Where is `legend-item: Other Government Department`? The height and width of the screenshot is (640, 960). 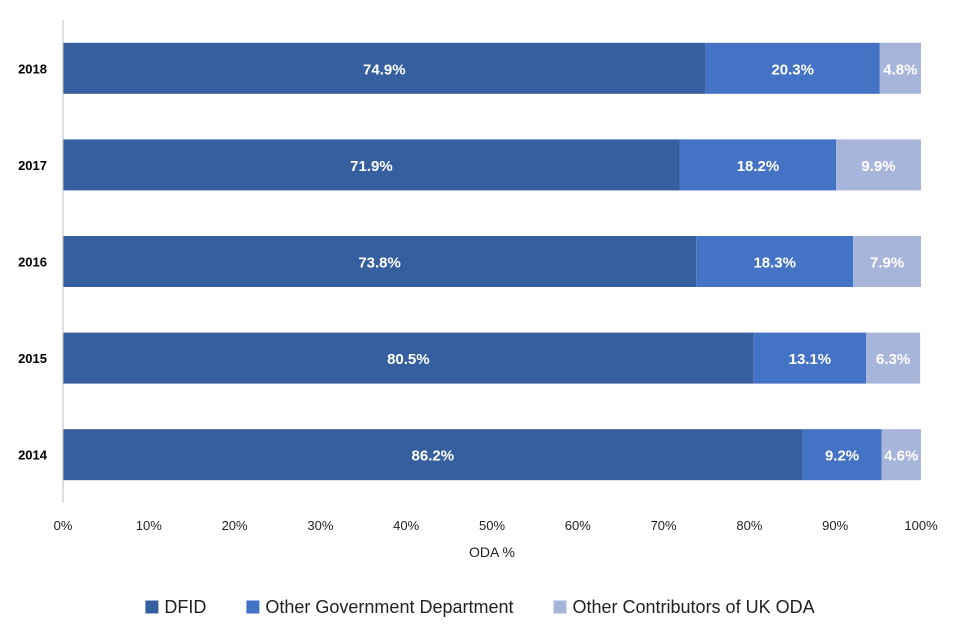 legend-item: Other Government Department is located at coordinates (380, 607).